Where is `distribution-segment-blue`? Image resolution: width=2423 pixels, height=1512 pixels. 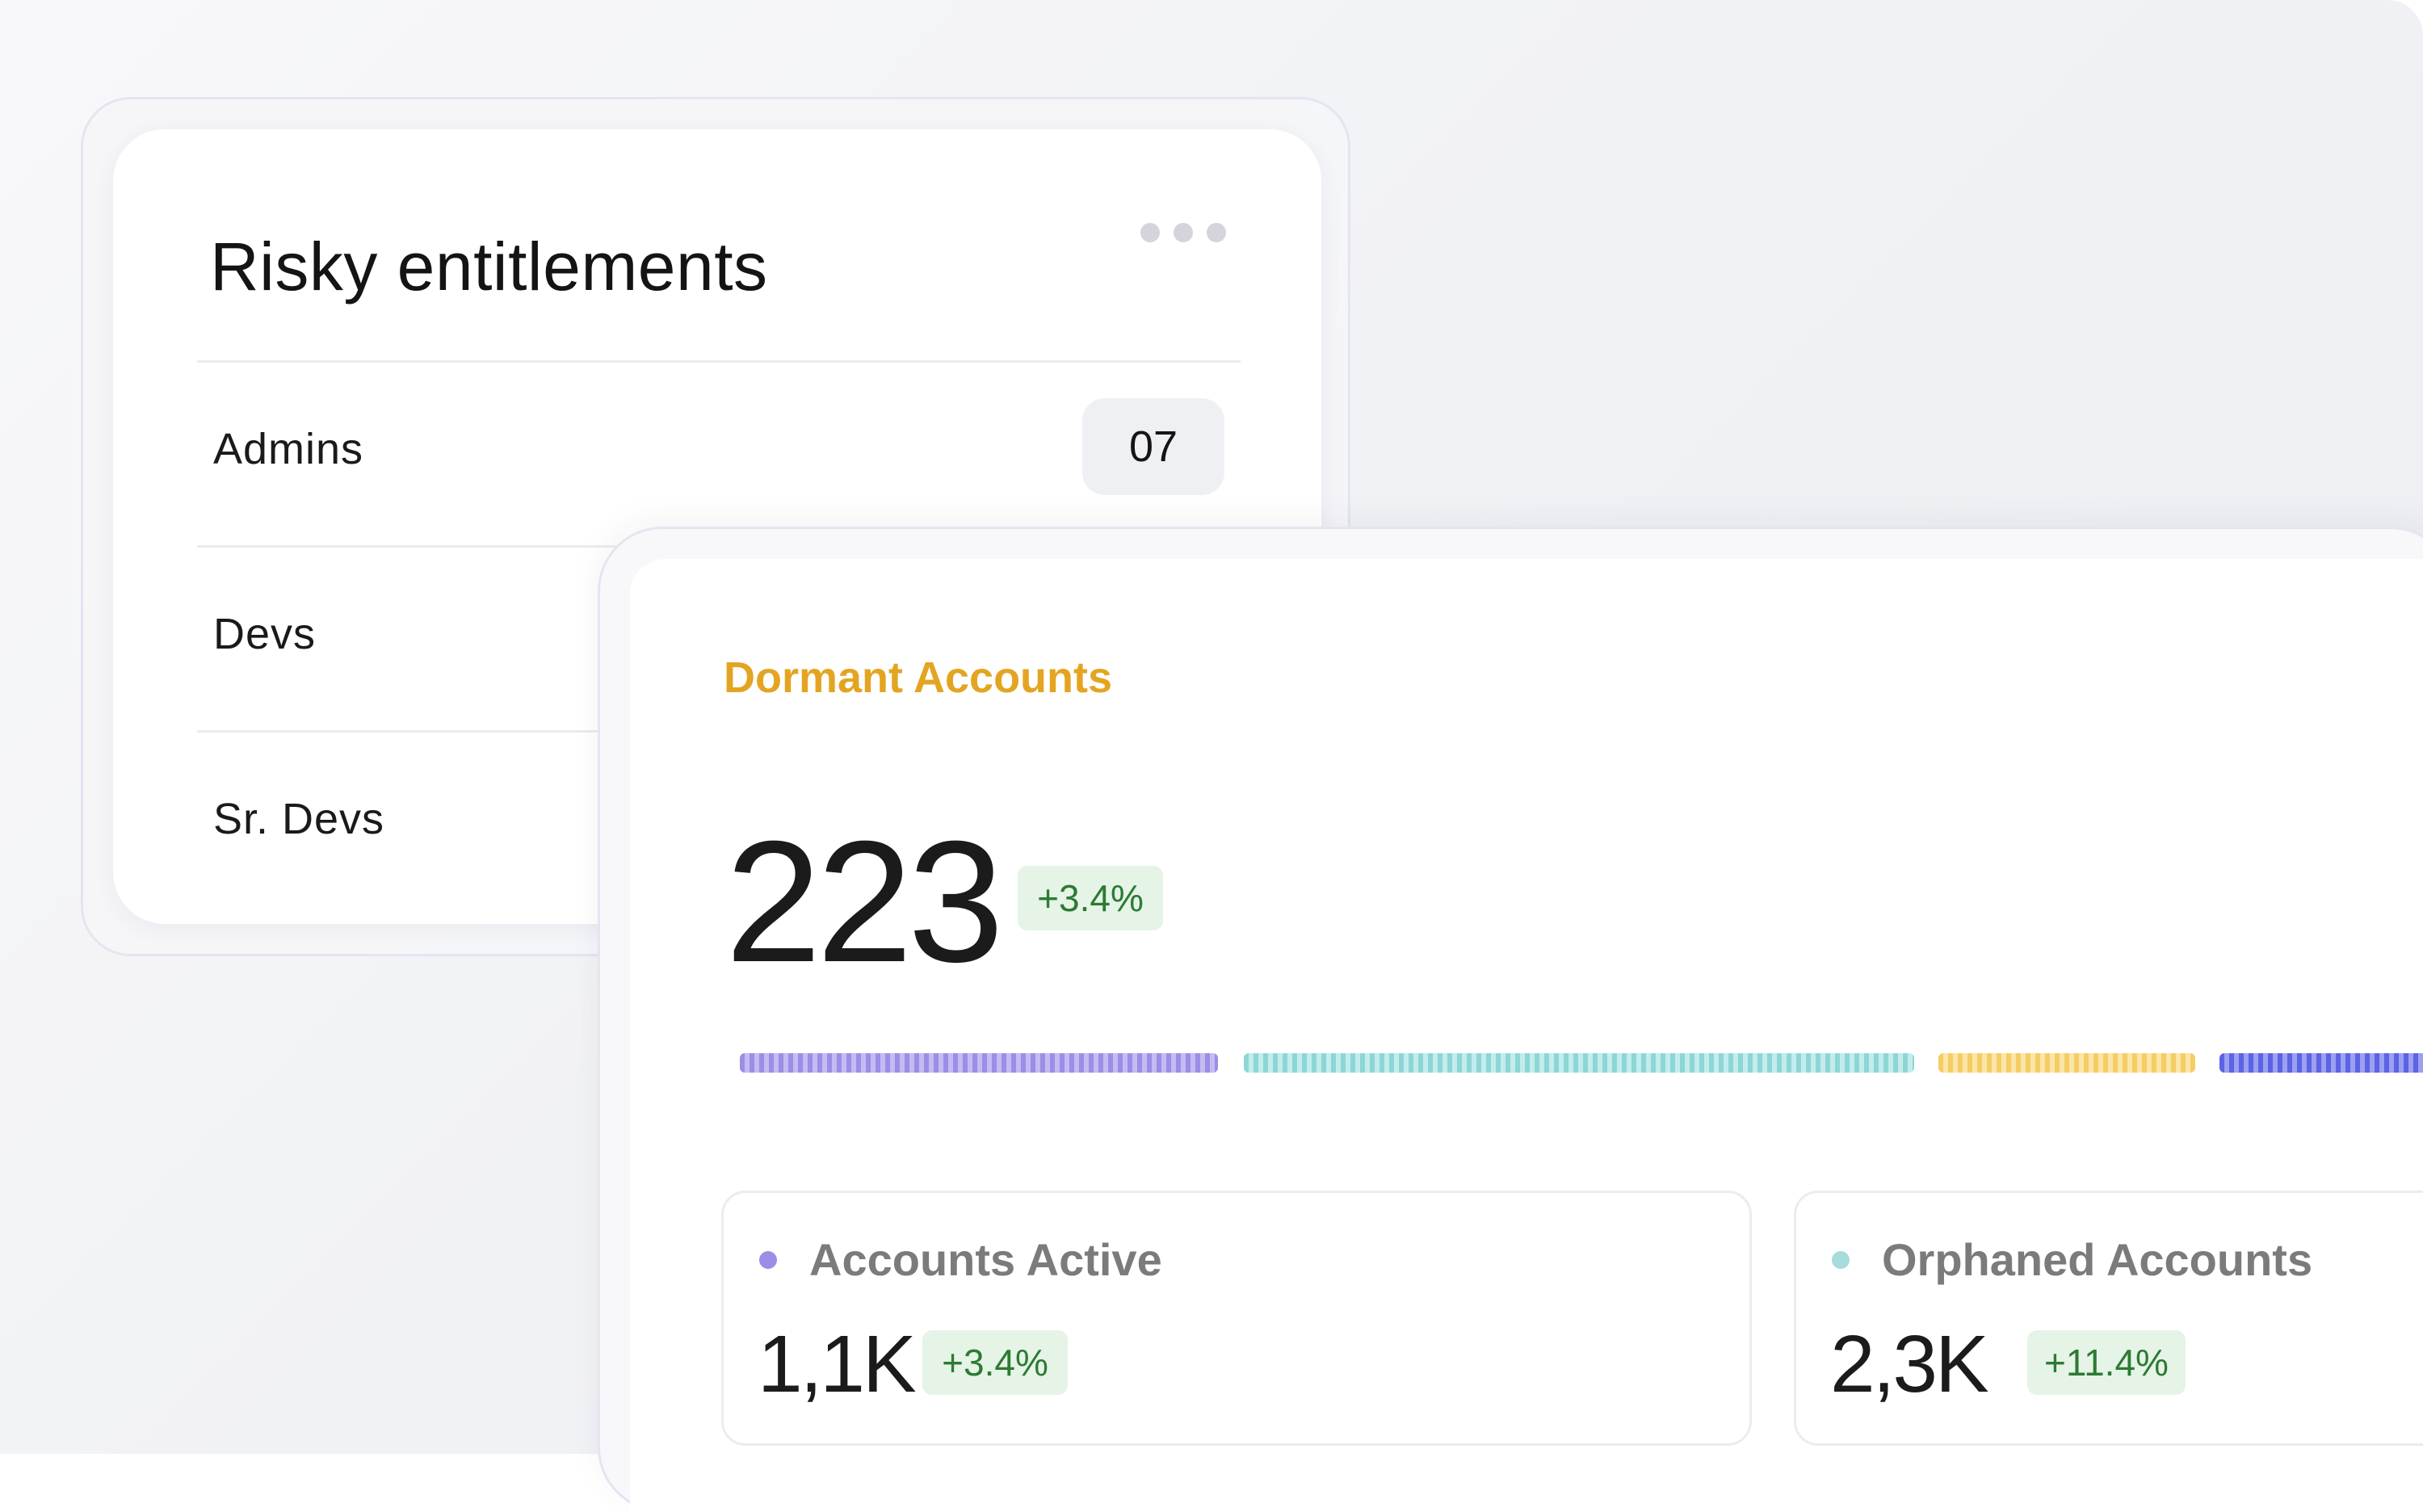 distribution-segment-blue is located at coordinates (2321, 1063).